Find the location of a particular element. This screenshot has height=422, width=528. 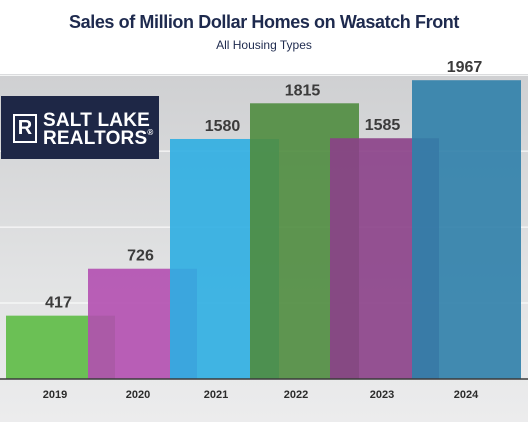

data-label-2021: 1580 is located at coordinates (223, 126).